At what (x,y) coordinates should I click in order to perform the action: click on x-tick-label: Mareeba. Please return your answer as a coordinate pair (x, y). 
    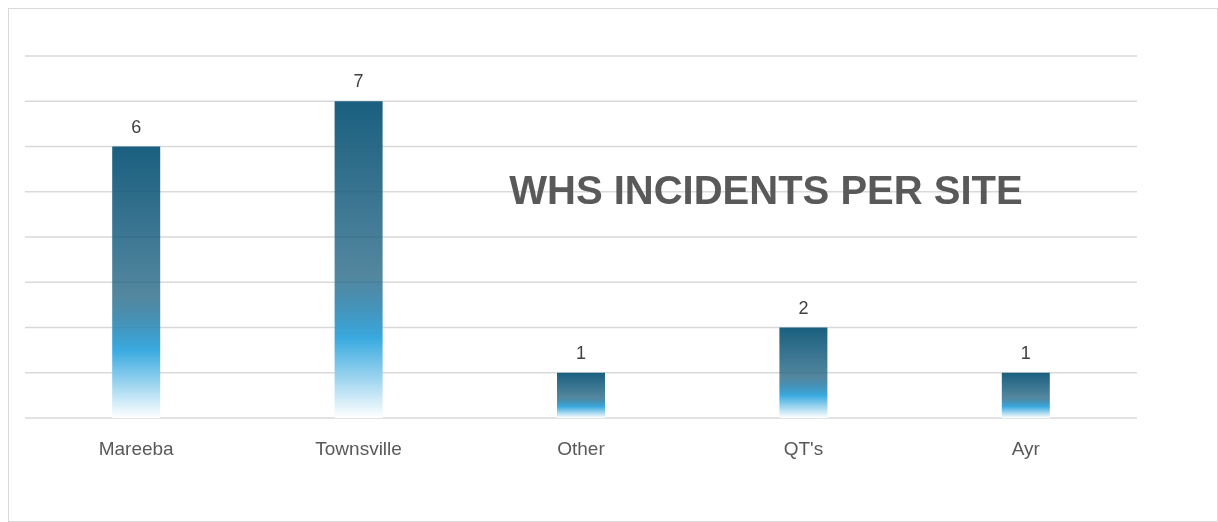
    Looking at the image, I should click on (136, 448).